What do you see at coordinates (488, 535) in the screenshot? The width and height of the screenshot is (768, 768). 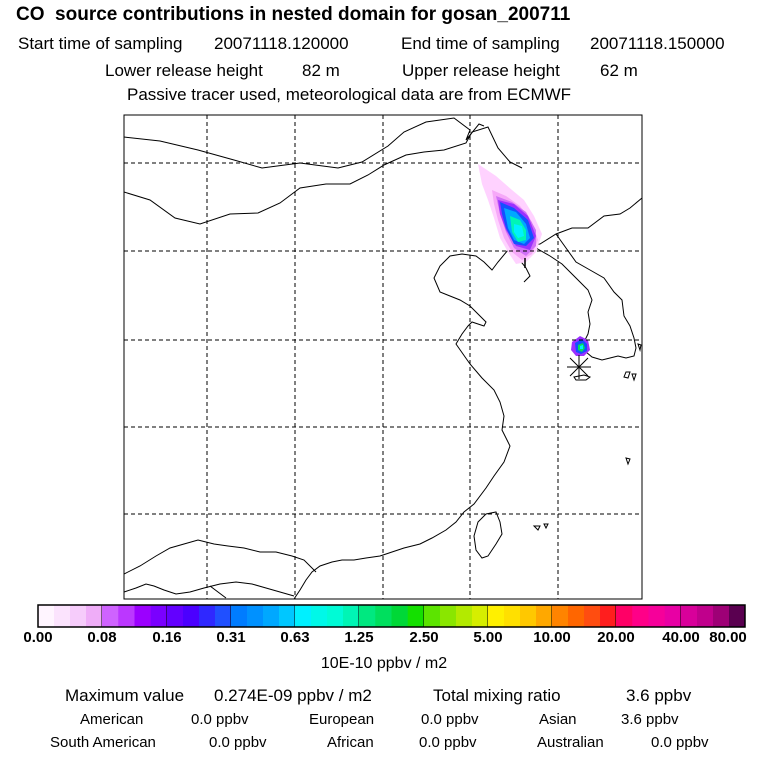 I see `taiwan-island` at bounding box center [488, 535].